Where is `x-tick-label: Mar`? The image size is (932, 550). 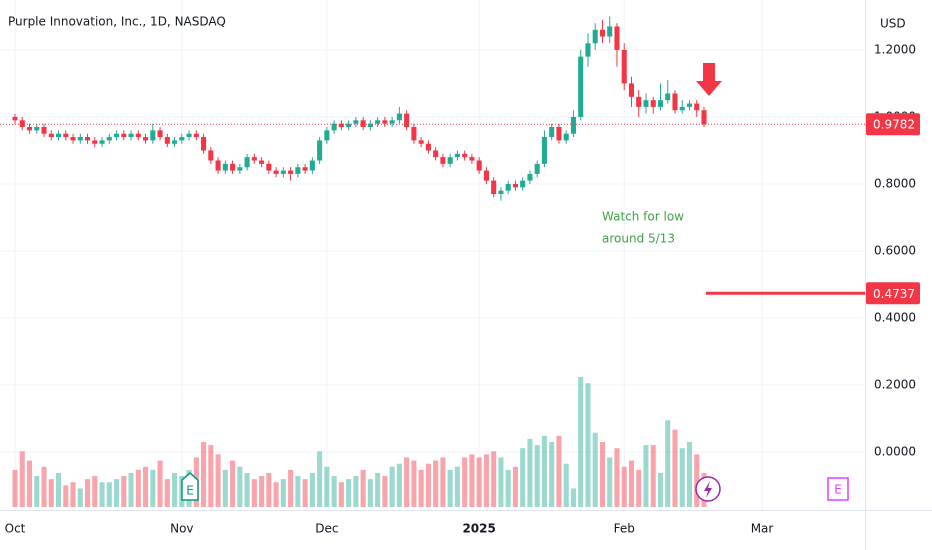
x-tick-label: Mar is located at coordinates (762, 529).